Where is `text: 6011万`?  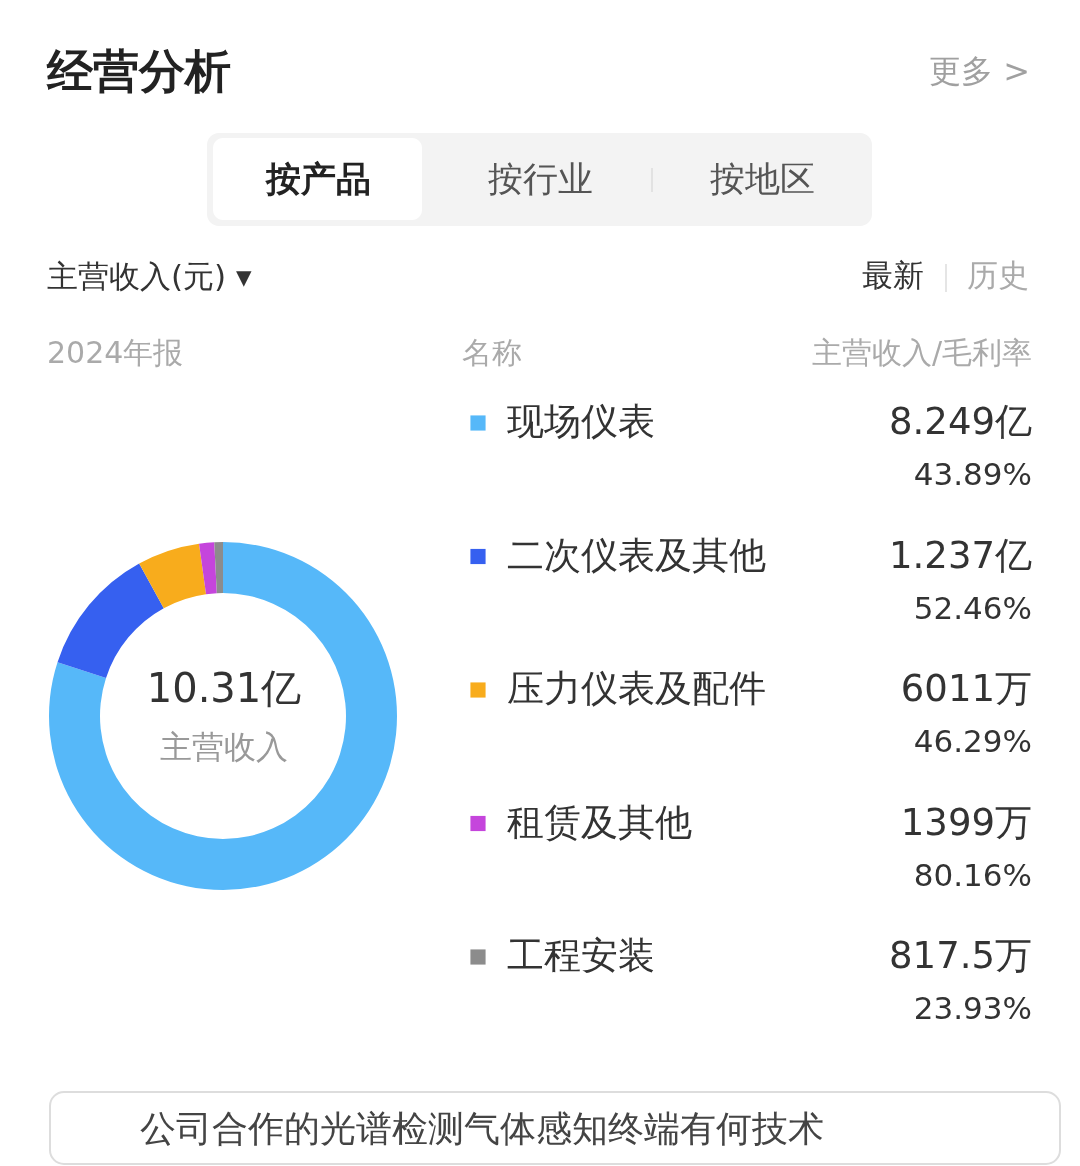
text: 6011万 is located at coordinates (966, 688).